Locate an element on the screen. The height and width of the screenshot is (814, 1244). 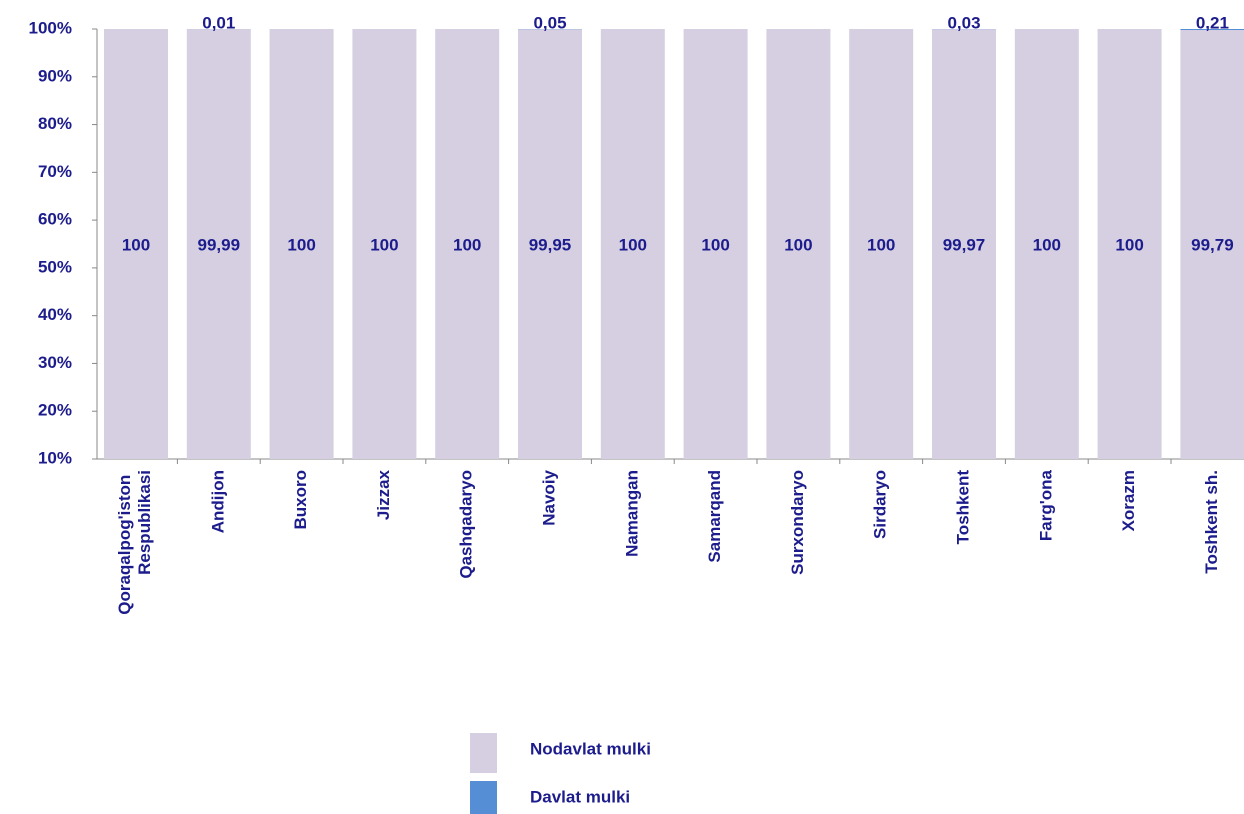
value-label: 0,21 is located at coordinates (1212, 22).